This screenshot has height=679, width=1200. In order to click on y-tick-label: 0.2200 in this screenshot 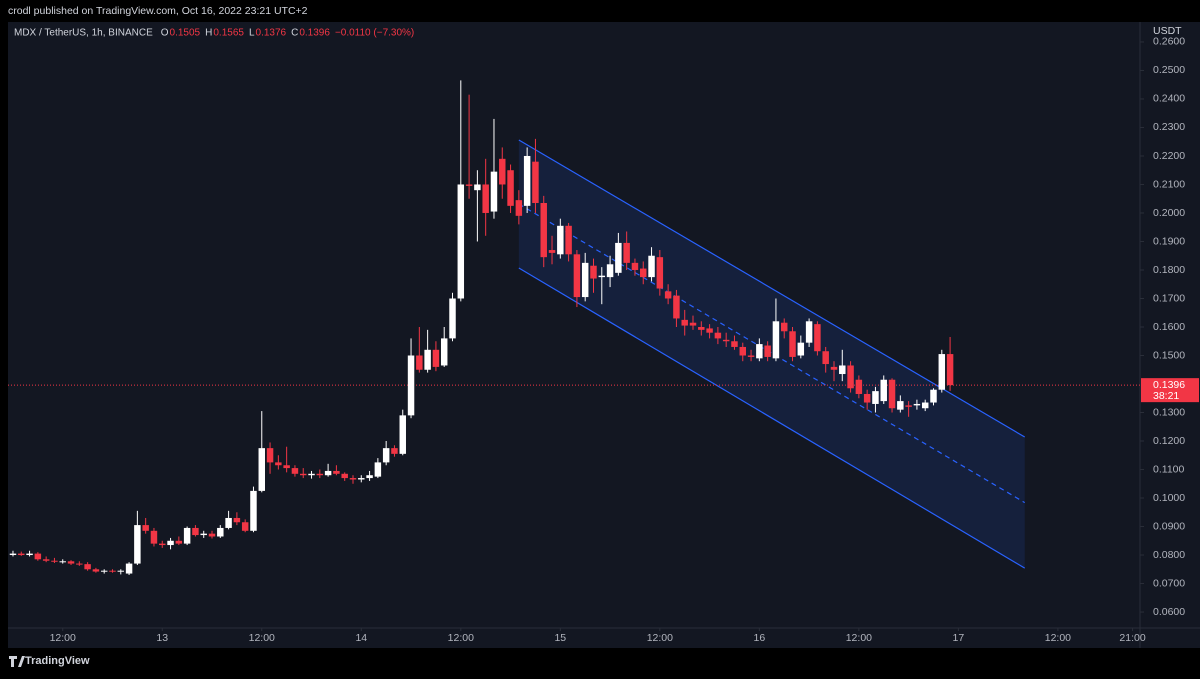, I will do `click(1169, 156)`.